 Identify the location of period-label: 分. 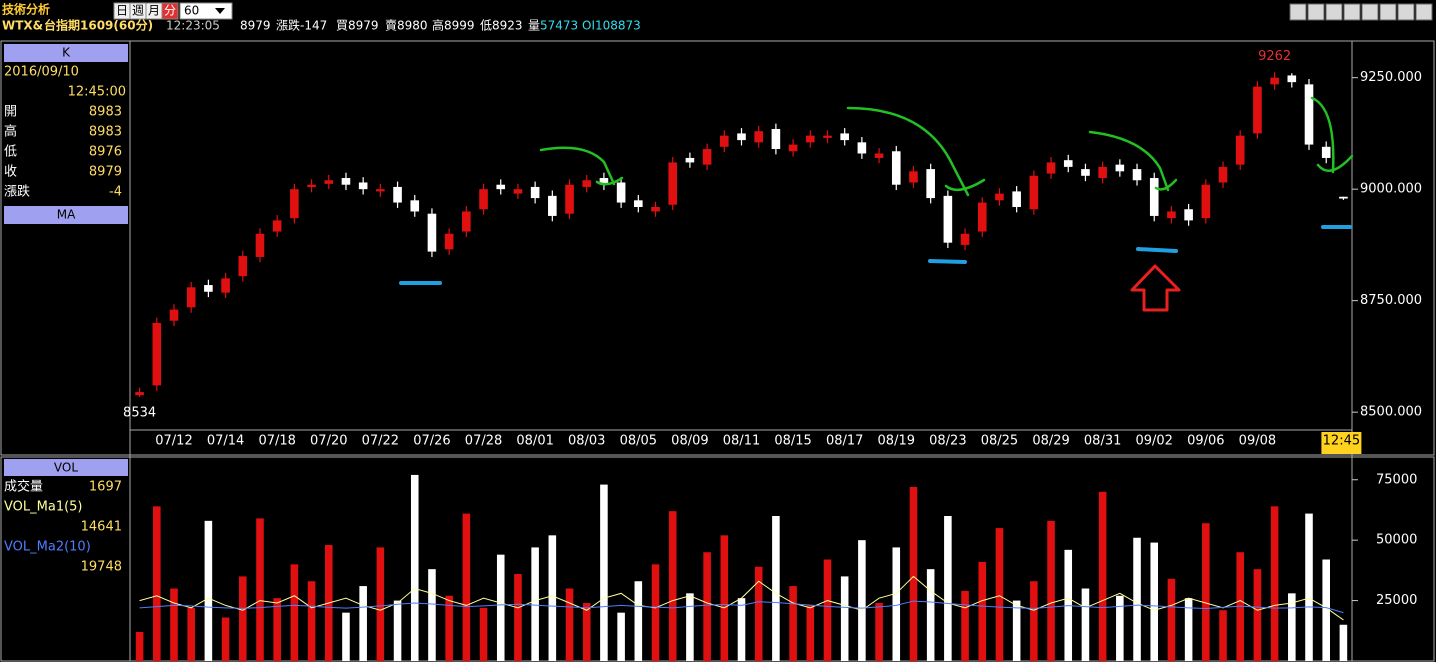
(170, 11).